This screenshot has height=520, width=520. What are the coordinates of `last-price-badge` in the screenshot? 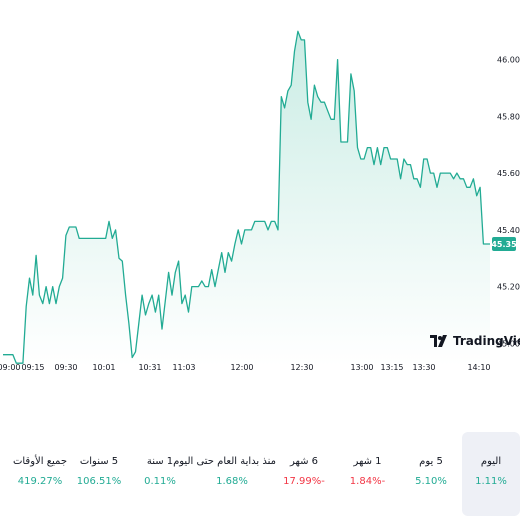 It's located at (504, 244).